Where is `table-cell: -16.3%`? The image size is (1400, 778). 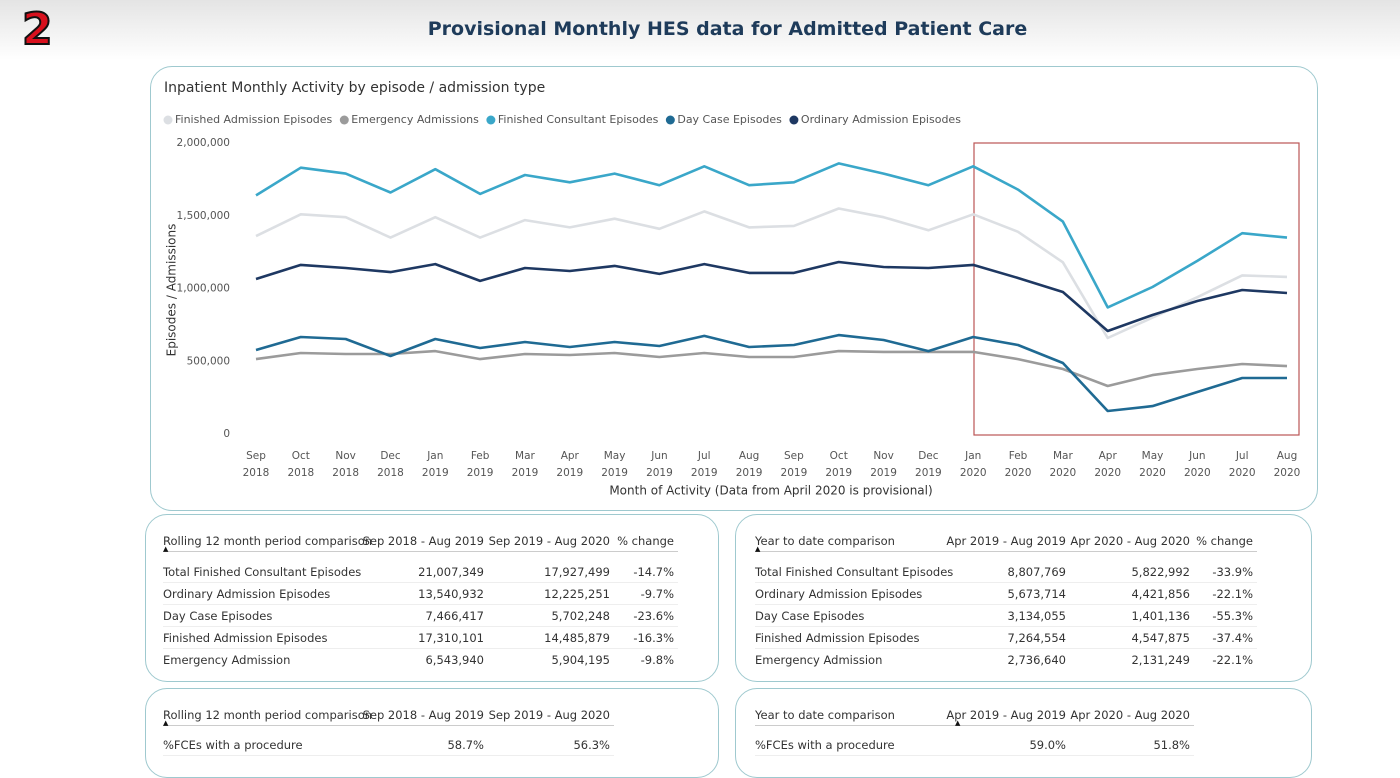 table-cell: -16.3% is located at coordinates (653, 638).